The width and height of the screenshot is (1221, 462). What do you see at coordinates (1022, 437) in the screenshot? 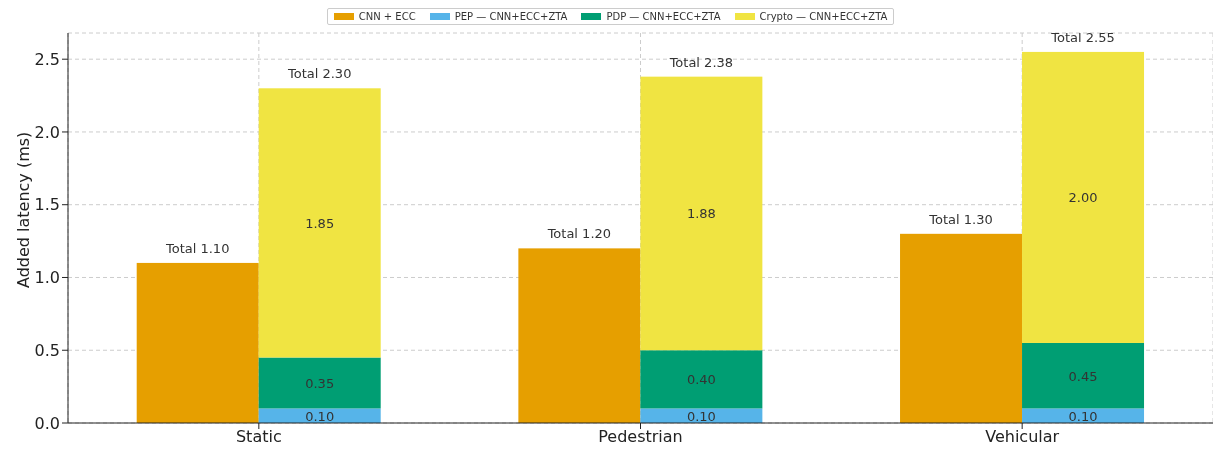
I see `x-tick-label: Vehicular` at bounding box center [1022, 437].